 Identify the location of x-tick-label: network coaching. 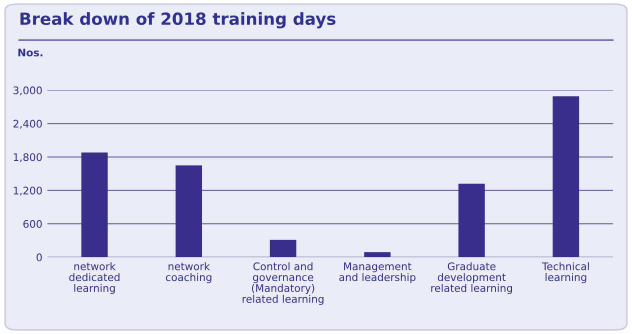
(189, 273).